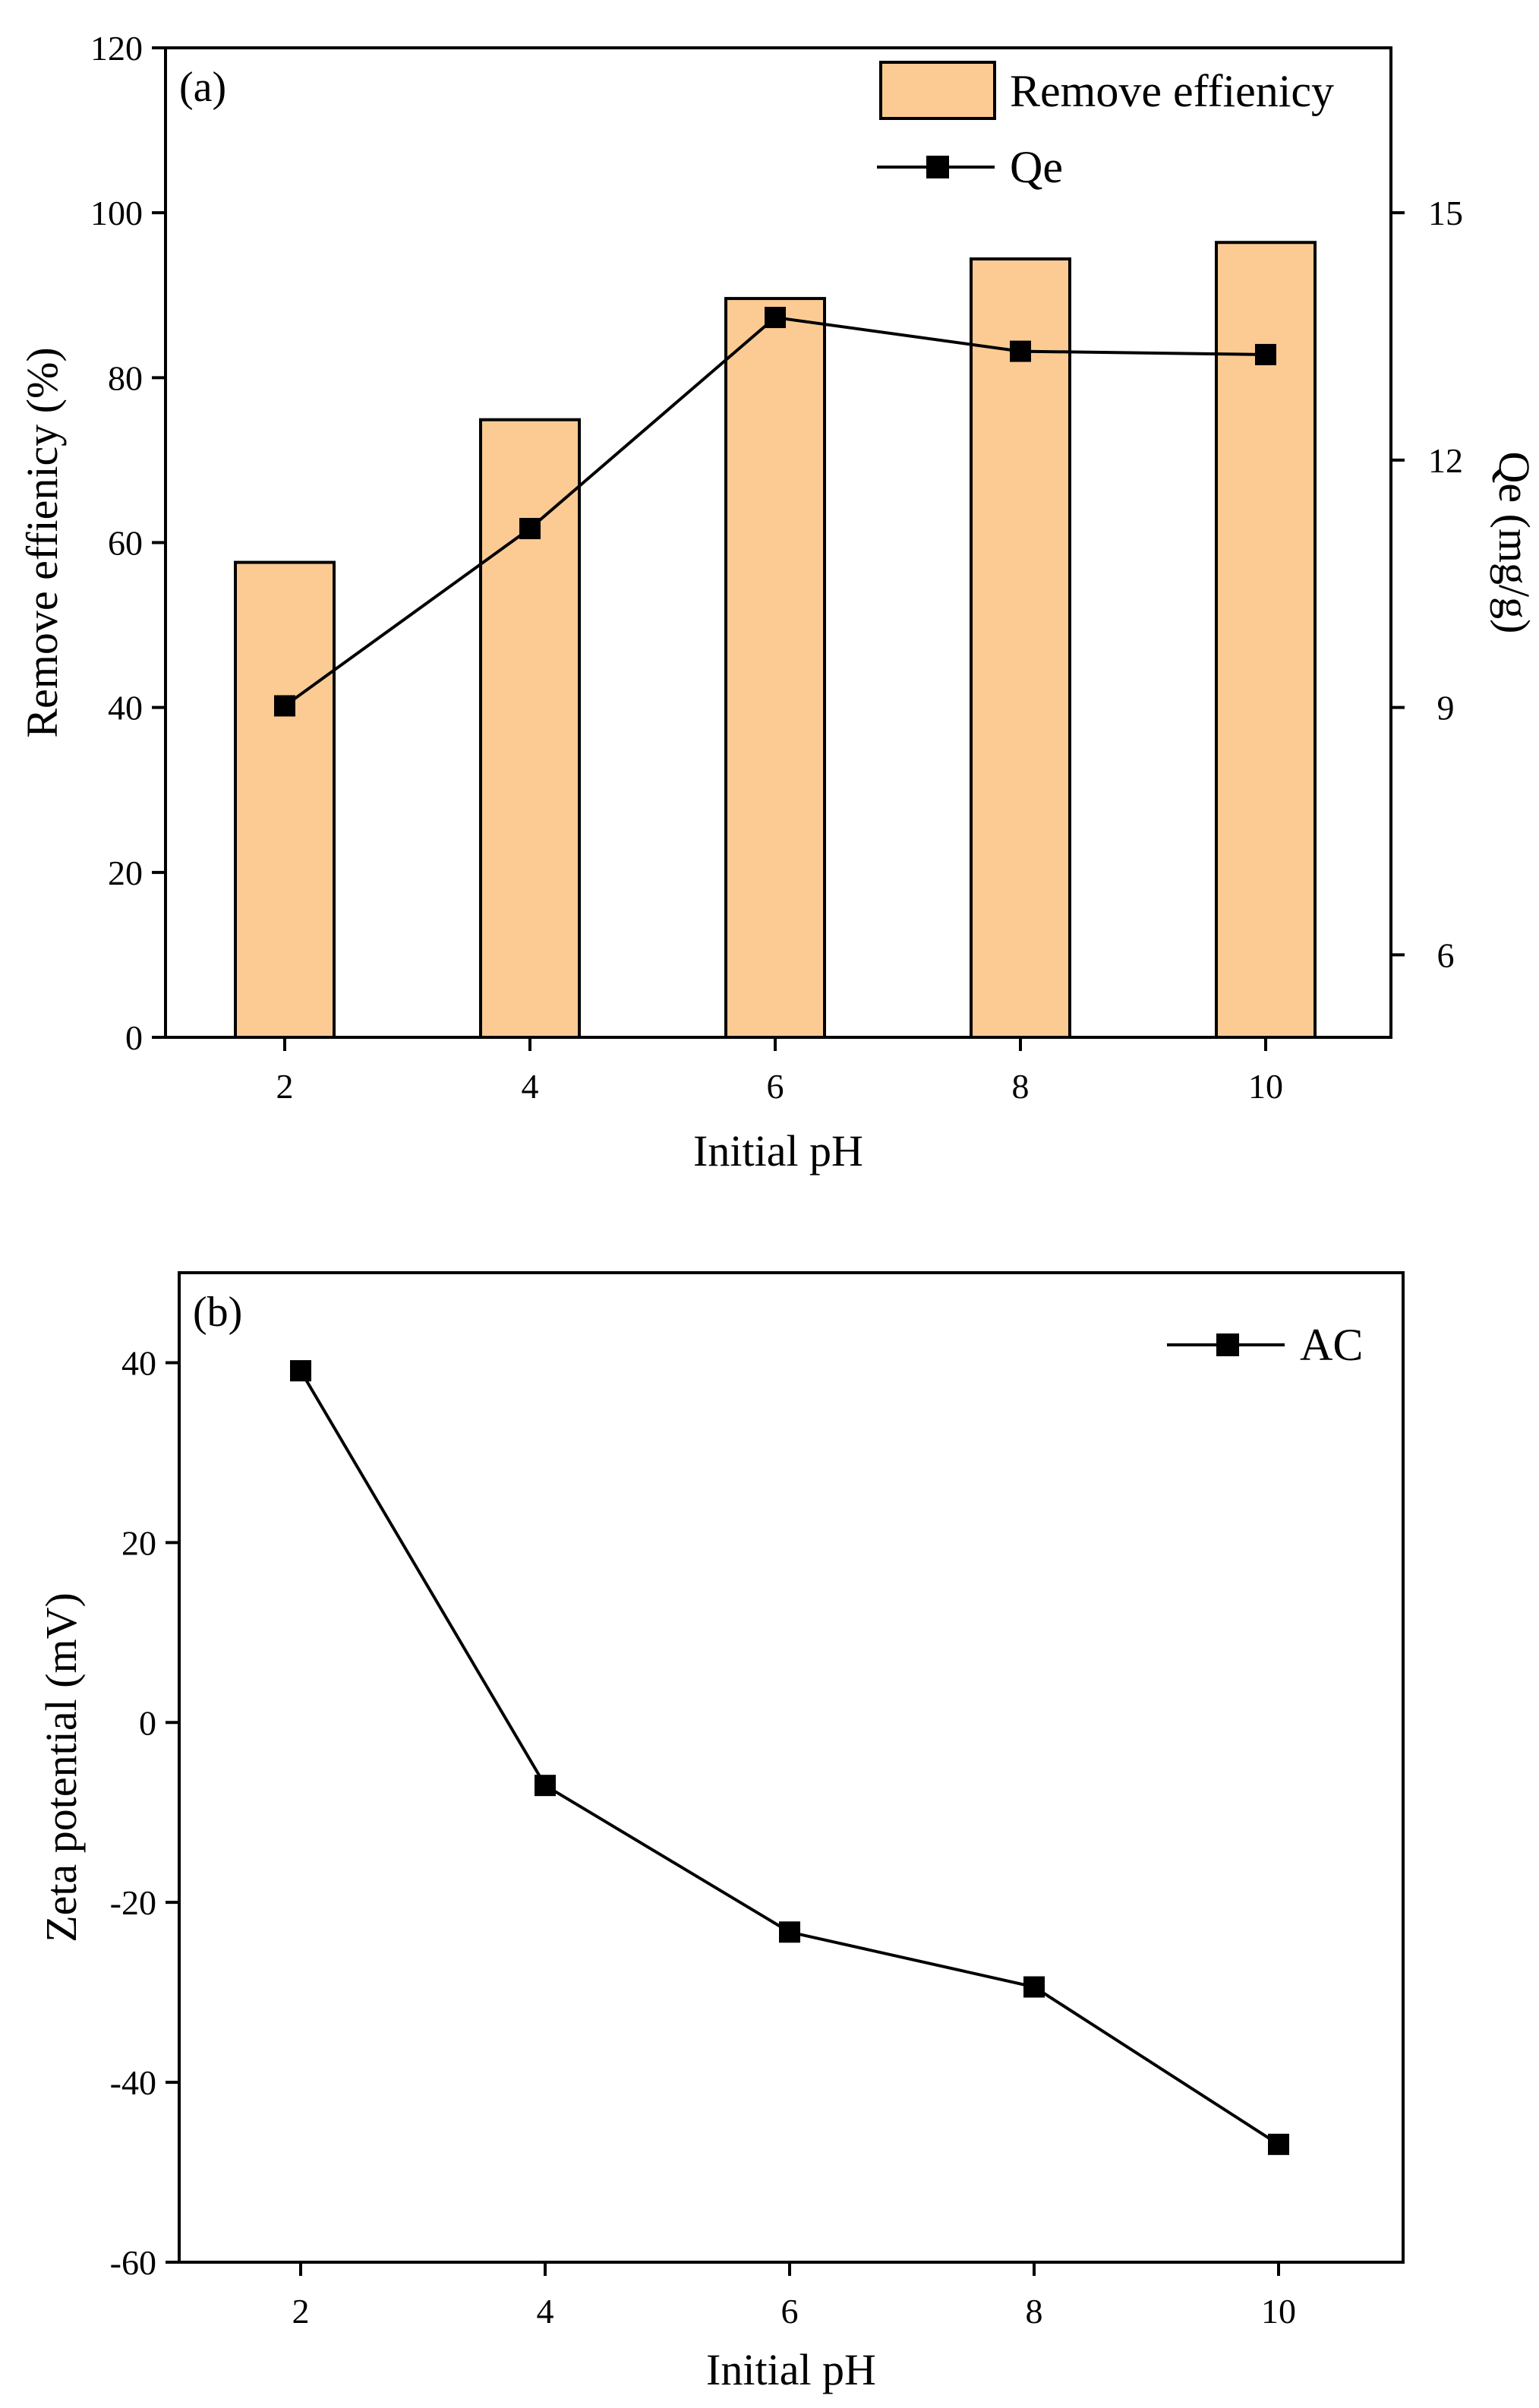  What do you see at coordinates (1446, 955) in the screenshot?
I see `y2-tick-label: 6` at bounding box center [1446, 955].